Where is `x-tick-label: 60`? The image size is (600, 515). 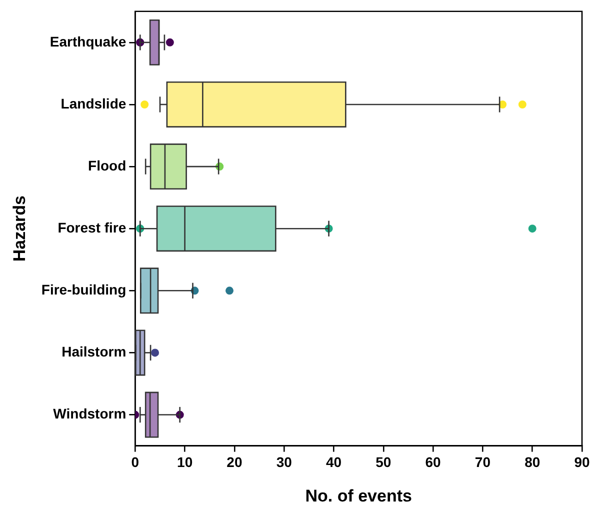 x-tick-label: 60 is located at coordinates (433, 462).